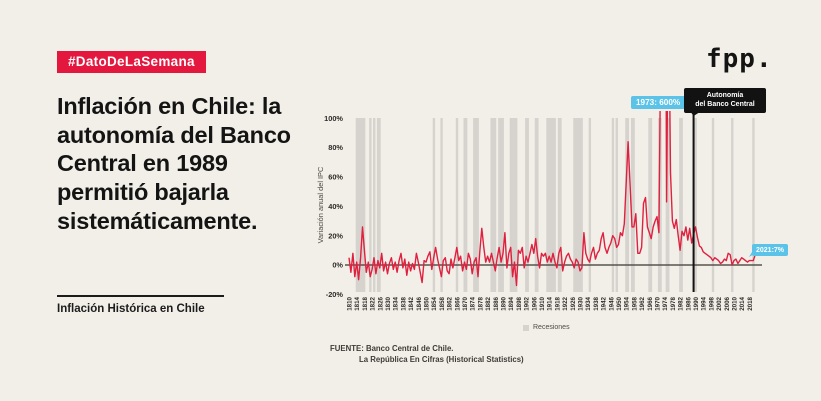 Image resolution: width=821 pixels, height=401 pixels. I want to click on recession-swatch-icon, so click(526, 327).